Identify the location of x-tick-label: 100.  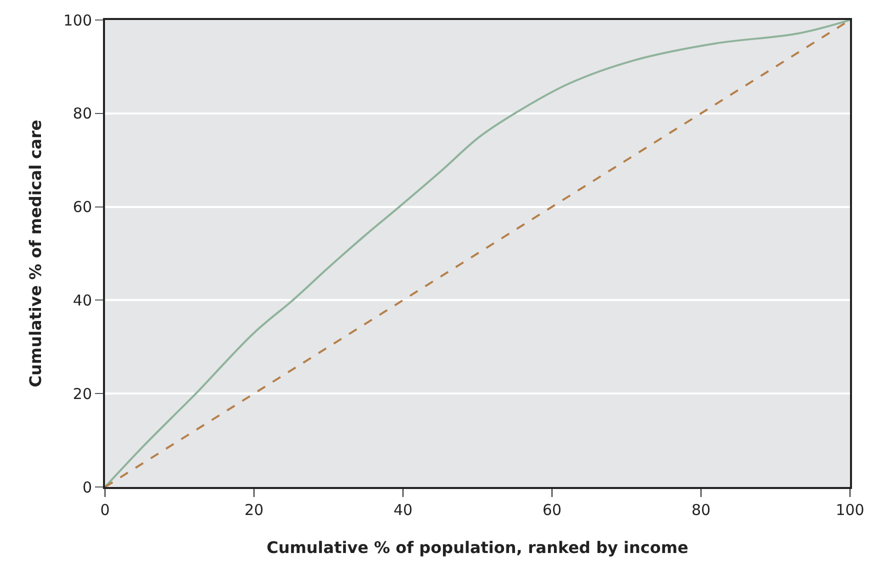
(850, 510).